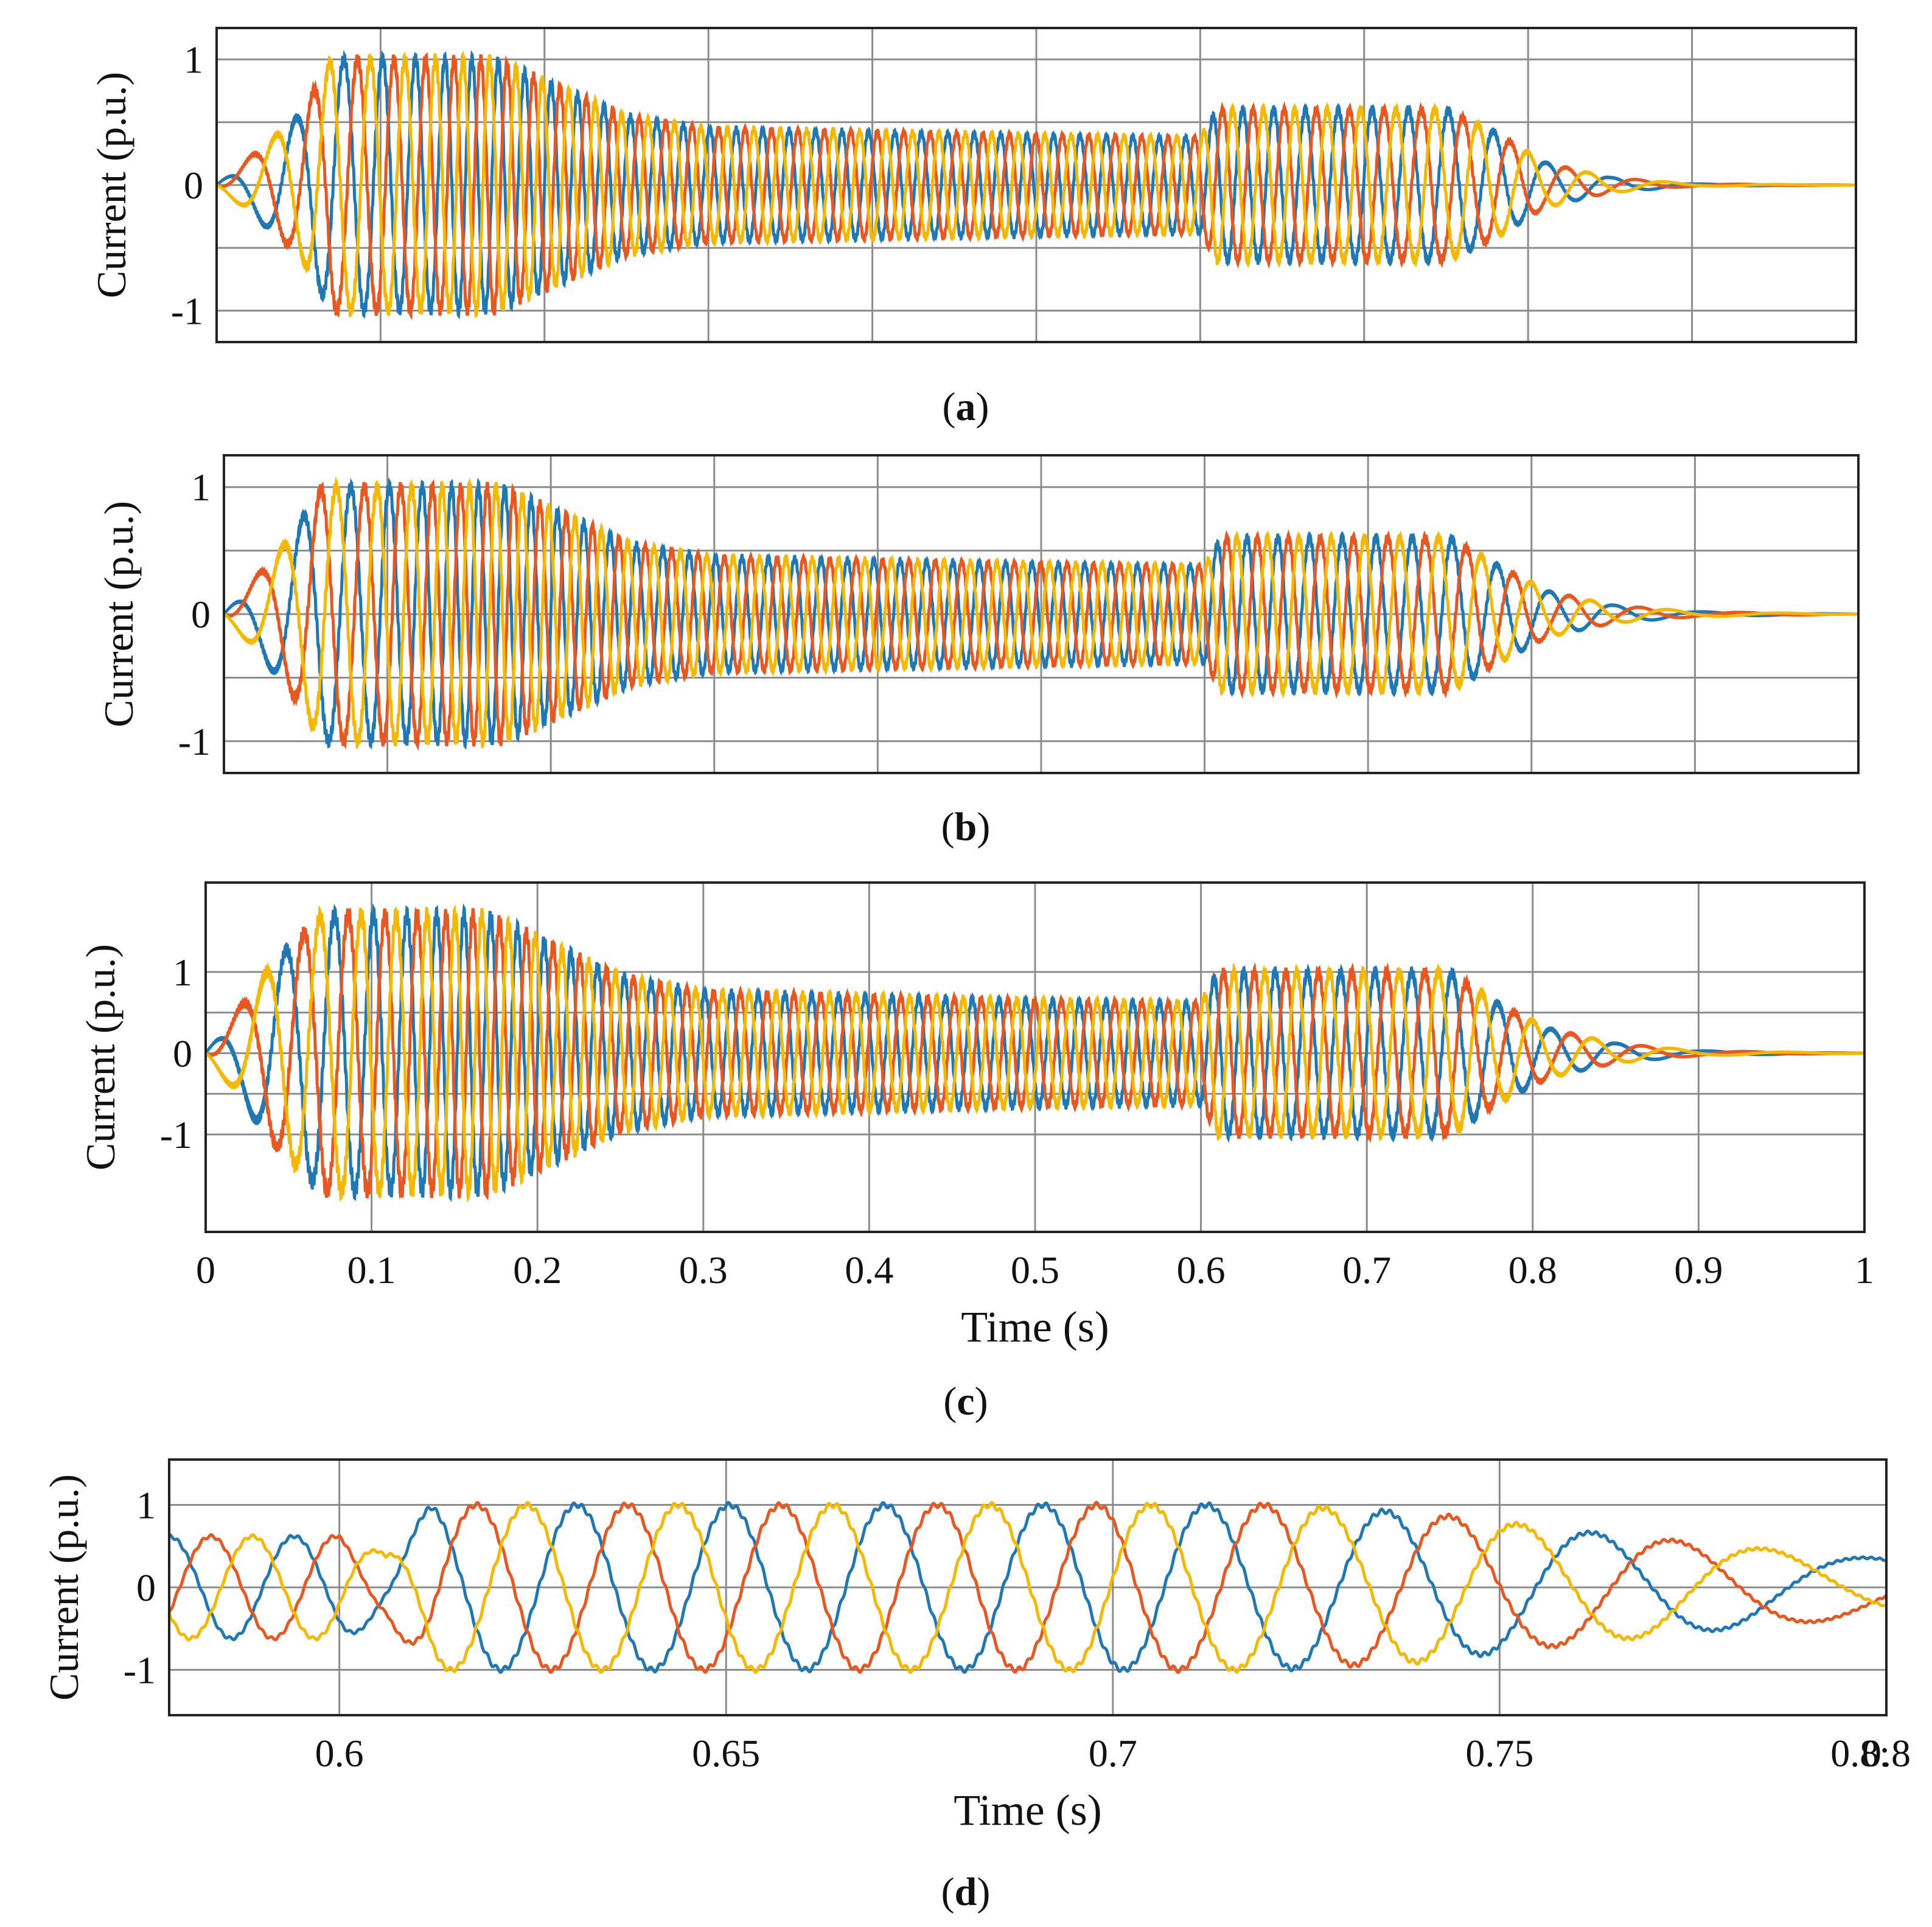 The width and height of the screenshot is (1932, 1927). I want to click on x-tick-label: 0.4, so click(869, 1270).